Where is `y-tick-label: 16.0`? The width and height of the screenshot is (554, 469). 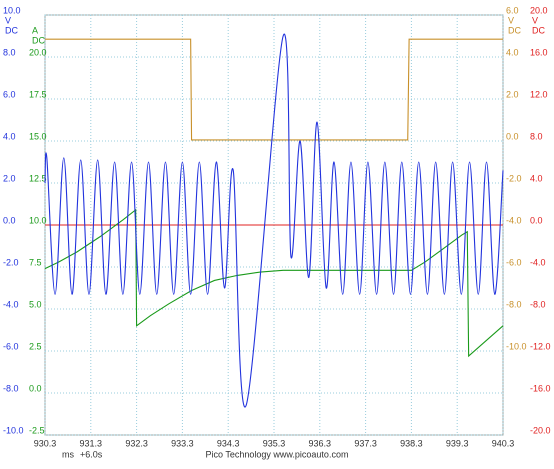
y-tick-label: 16.0 is located at coordinates (539, 52).